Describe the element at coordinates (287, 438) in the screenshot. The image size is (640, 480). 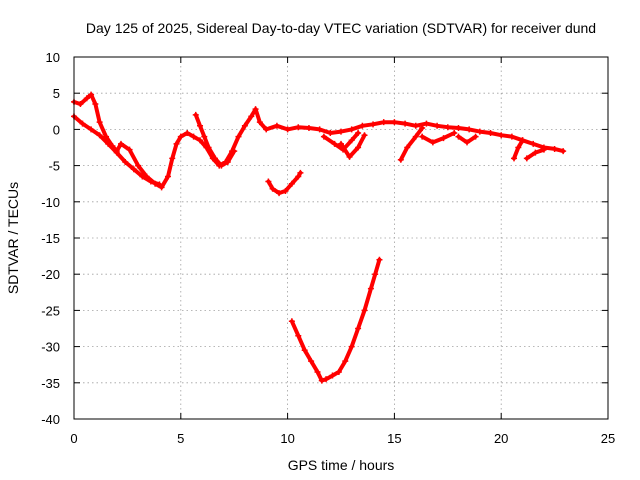
I see `x-tick-label: 10` at that location.